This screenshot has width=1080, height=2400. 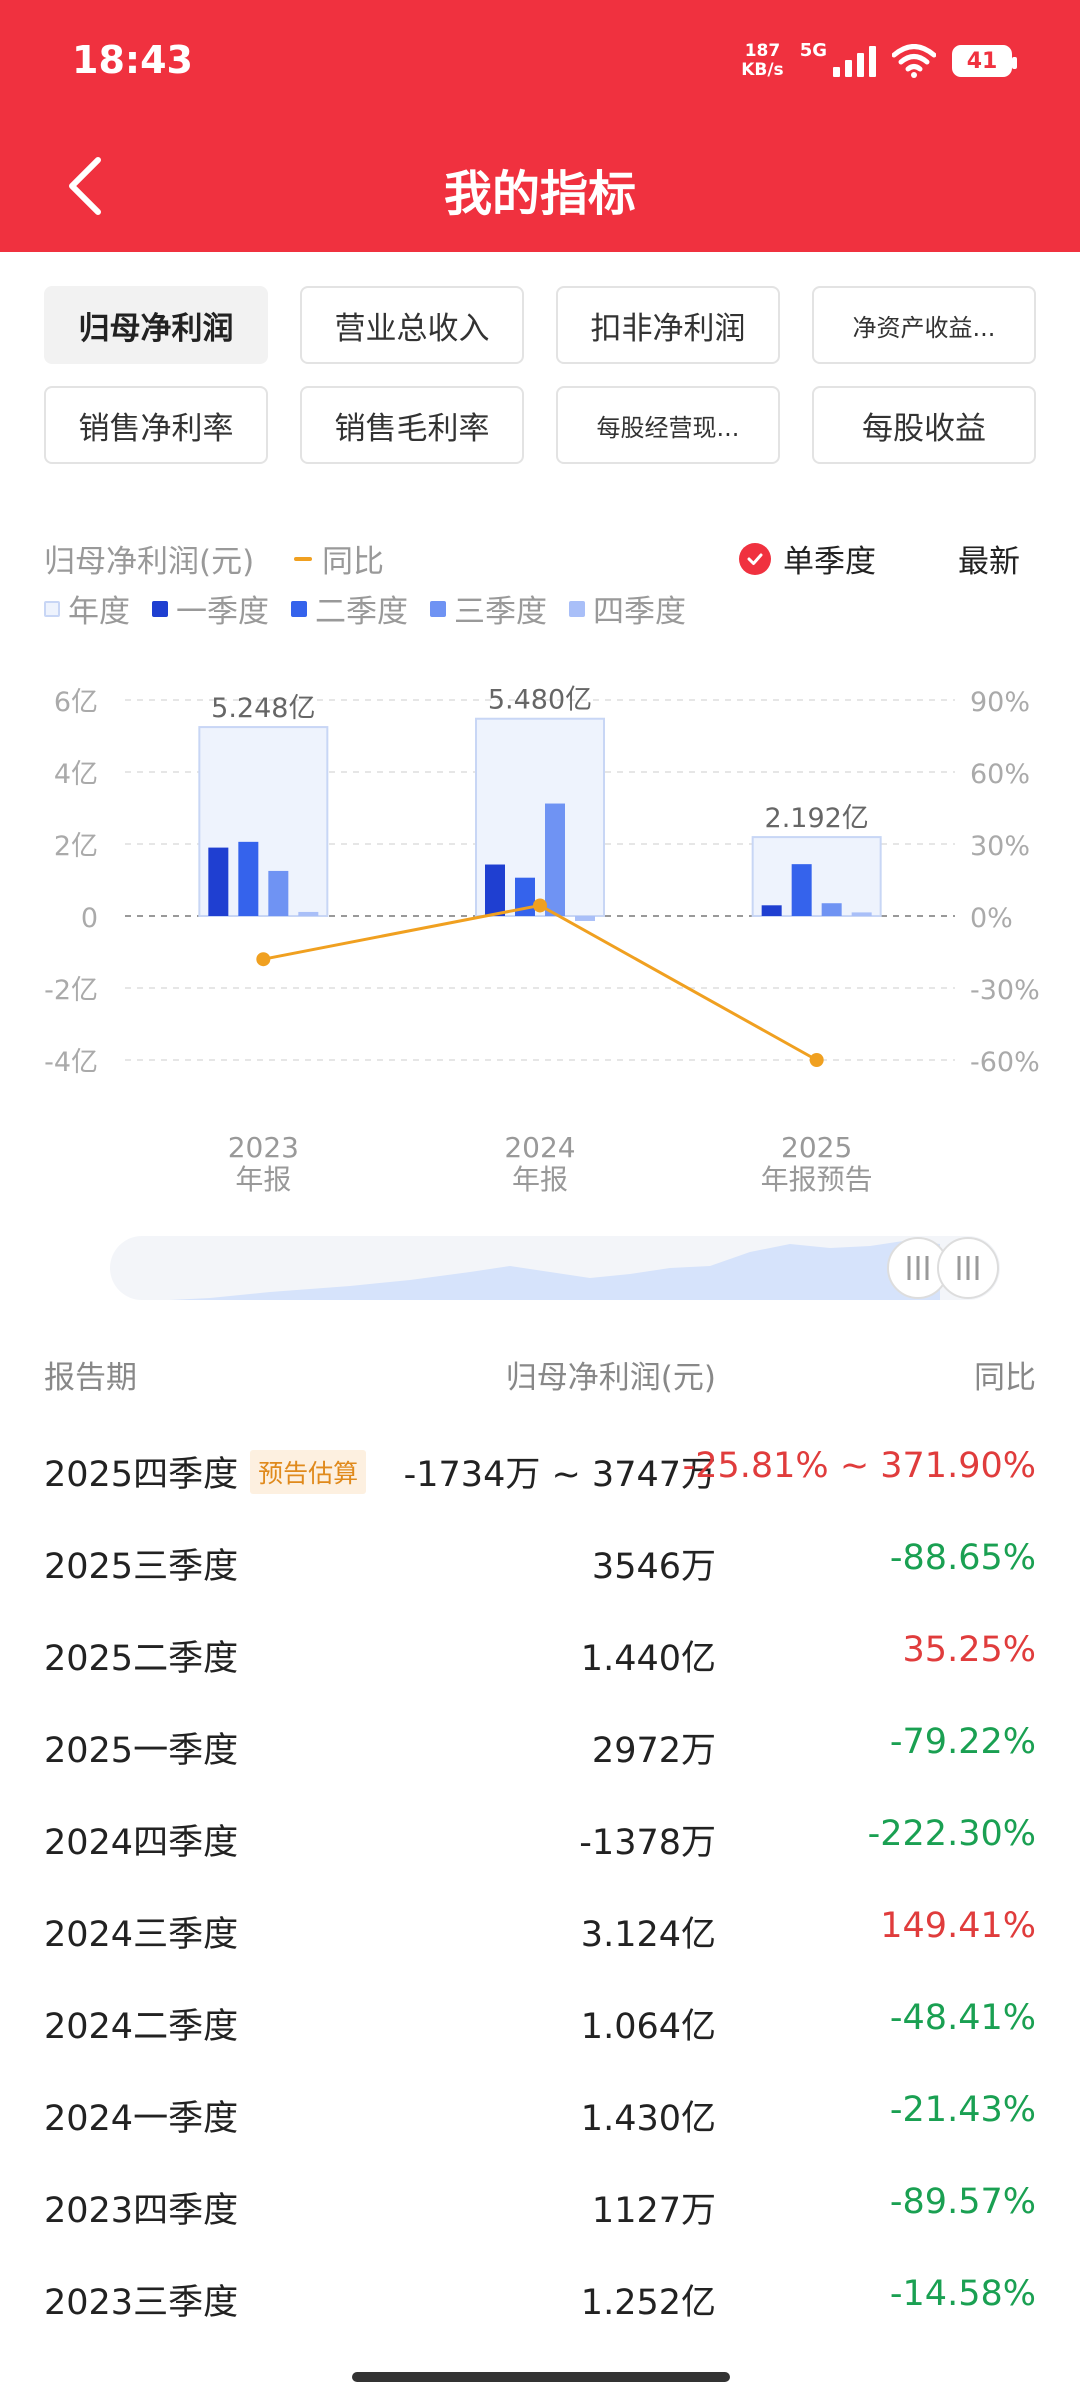 I want to click on row-value: -1378万, so click(x=647, y=1843).